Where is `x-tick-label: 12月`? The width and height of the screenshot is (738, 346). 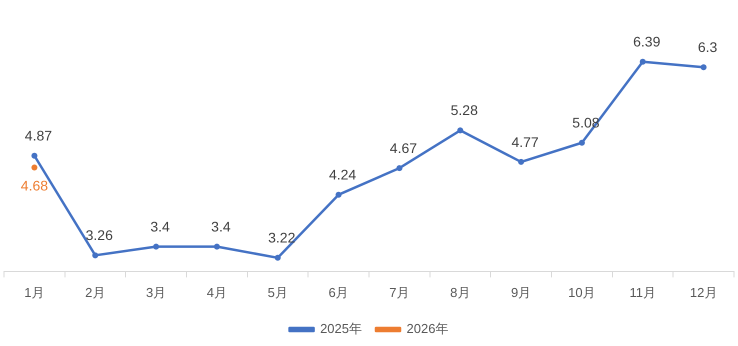
x-tick-label: 12月 is located at coordinates (704, 292).